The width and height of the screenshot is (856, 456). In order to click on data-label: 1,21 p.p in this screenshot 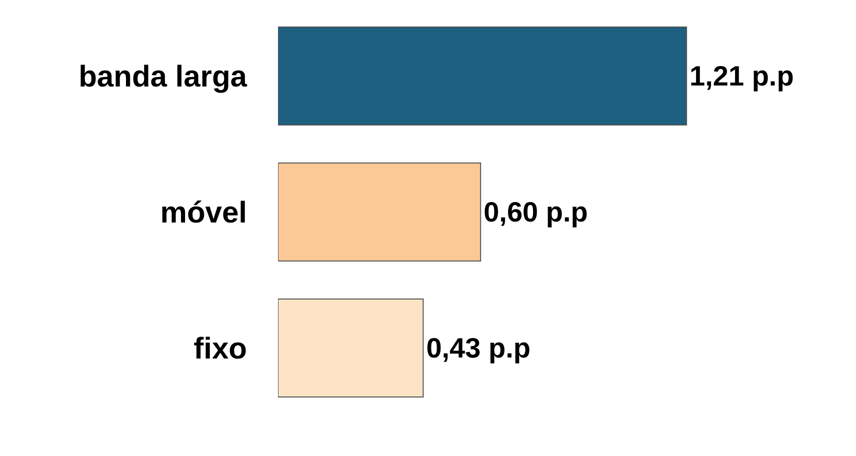, I will do `click(742, 76)`.